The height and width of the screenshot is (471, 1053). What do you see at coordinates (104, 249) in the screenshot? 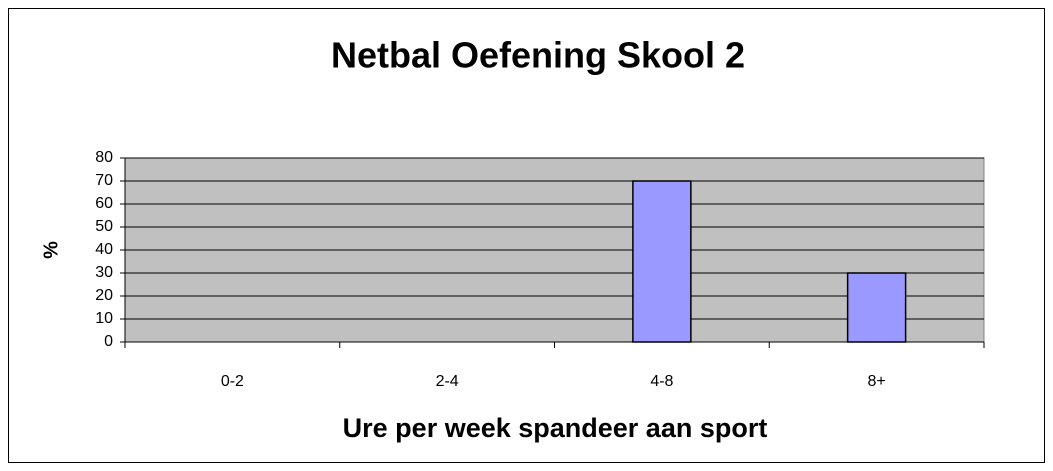
I see `y-tick-label: 40` at bounding box center [104, 249].